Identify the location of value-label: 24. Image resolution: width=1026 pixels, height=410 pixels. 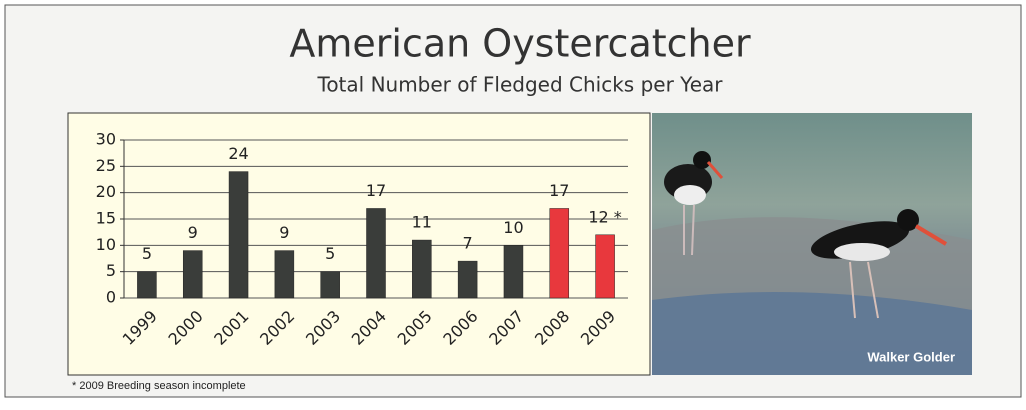
(238, 153).